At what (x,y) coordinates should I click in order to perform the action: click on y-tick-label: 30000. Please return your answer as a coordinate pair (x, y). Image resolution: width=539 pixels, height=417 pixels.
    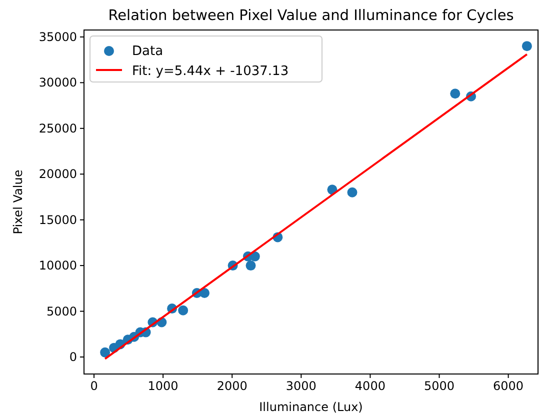
    Looking at the image, I should click on (57, 83).